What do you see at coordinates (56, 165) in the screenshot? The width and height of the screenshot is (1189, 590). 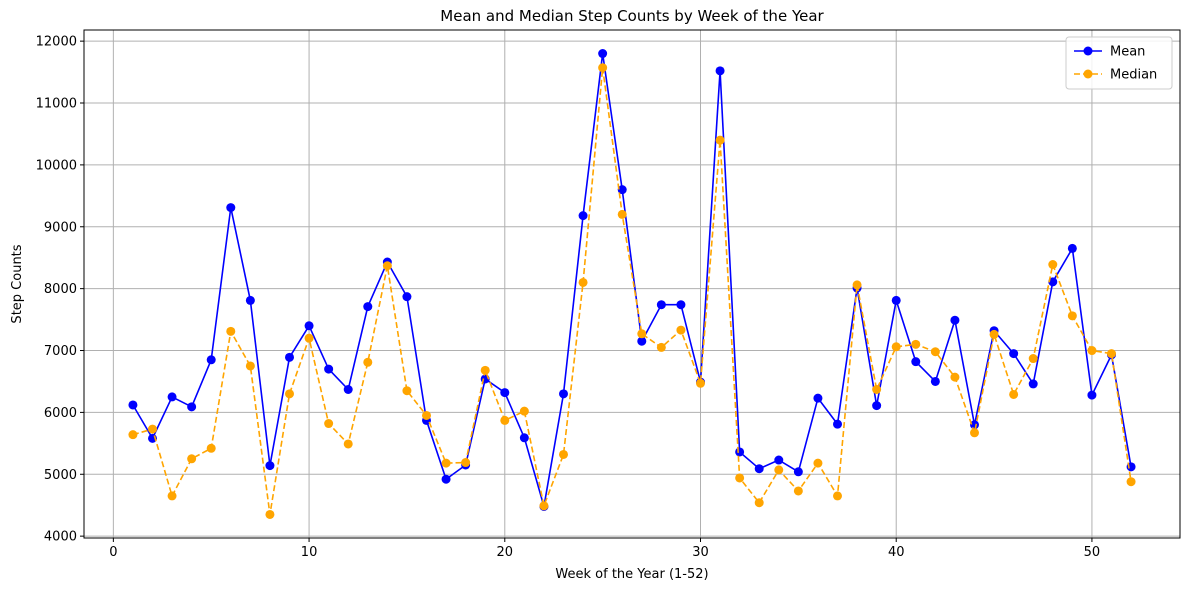 I see `y-tick-label: 10000` at bounding box center [56, 165].